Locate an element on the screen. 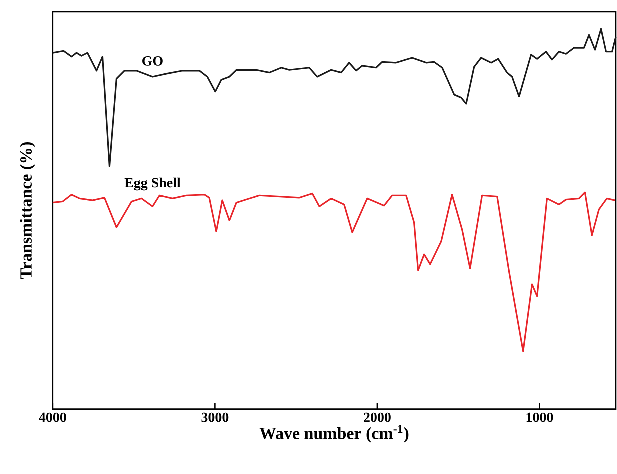 The image size is (617, 474). x-tick-label: 1000 is located at coordinates (540, 417).